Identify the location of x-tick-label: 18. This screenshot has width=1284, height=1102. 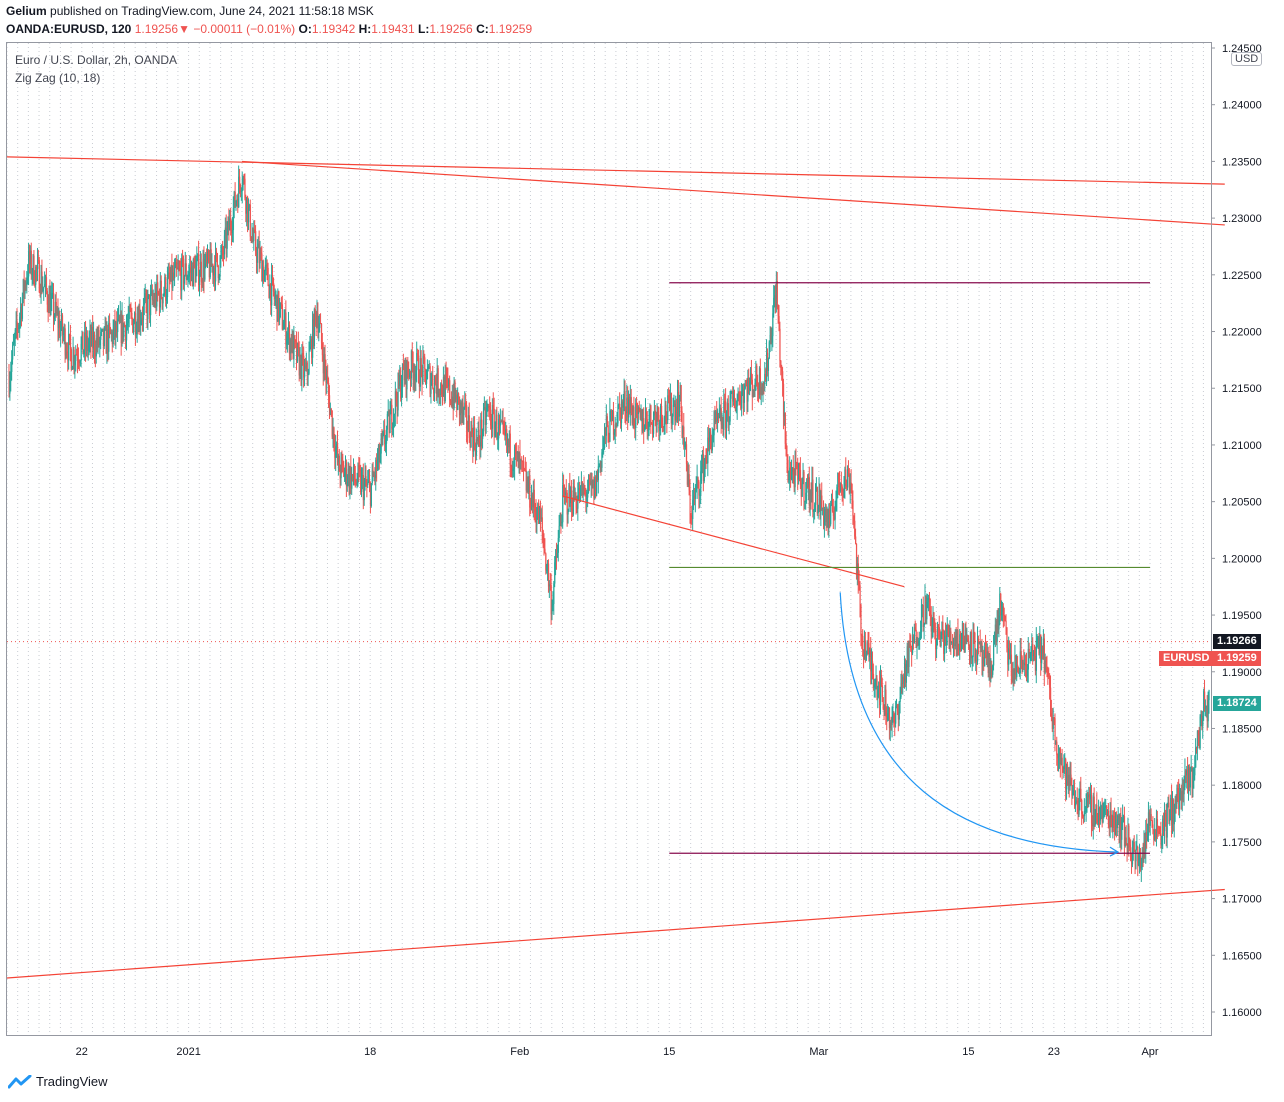
(370, 1052).